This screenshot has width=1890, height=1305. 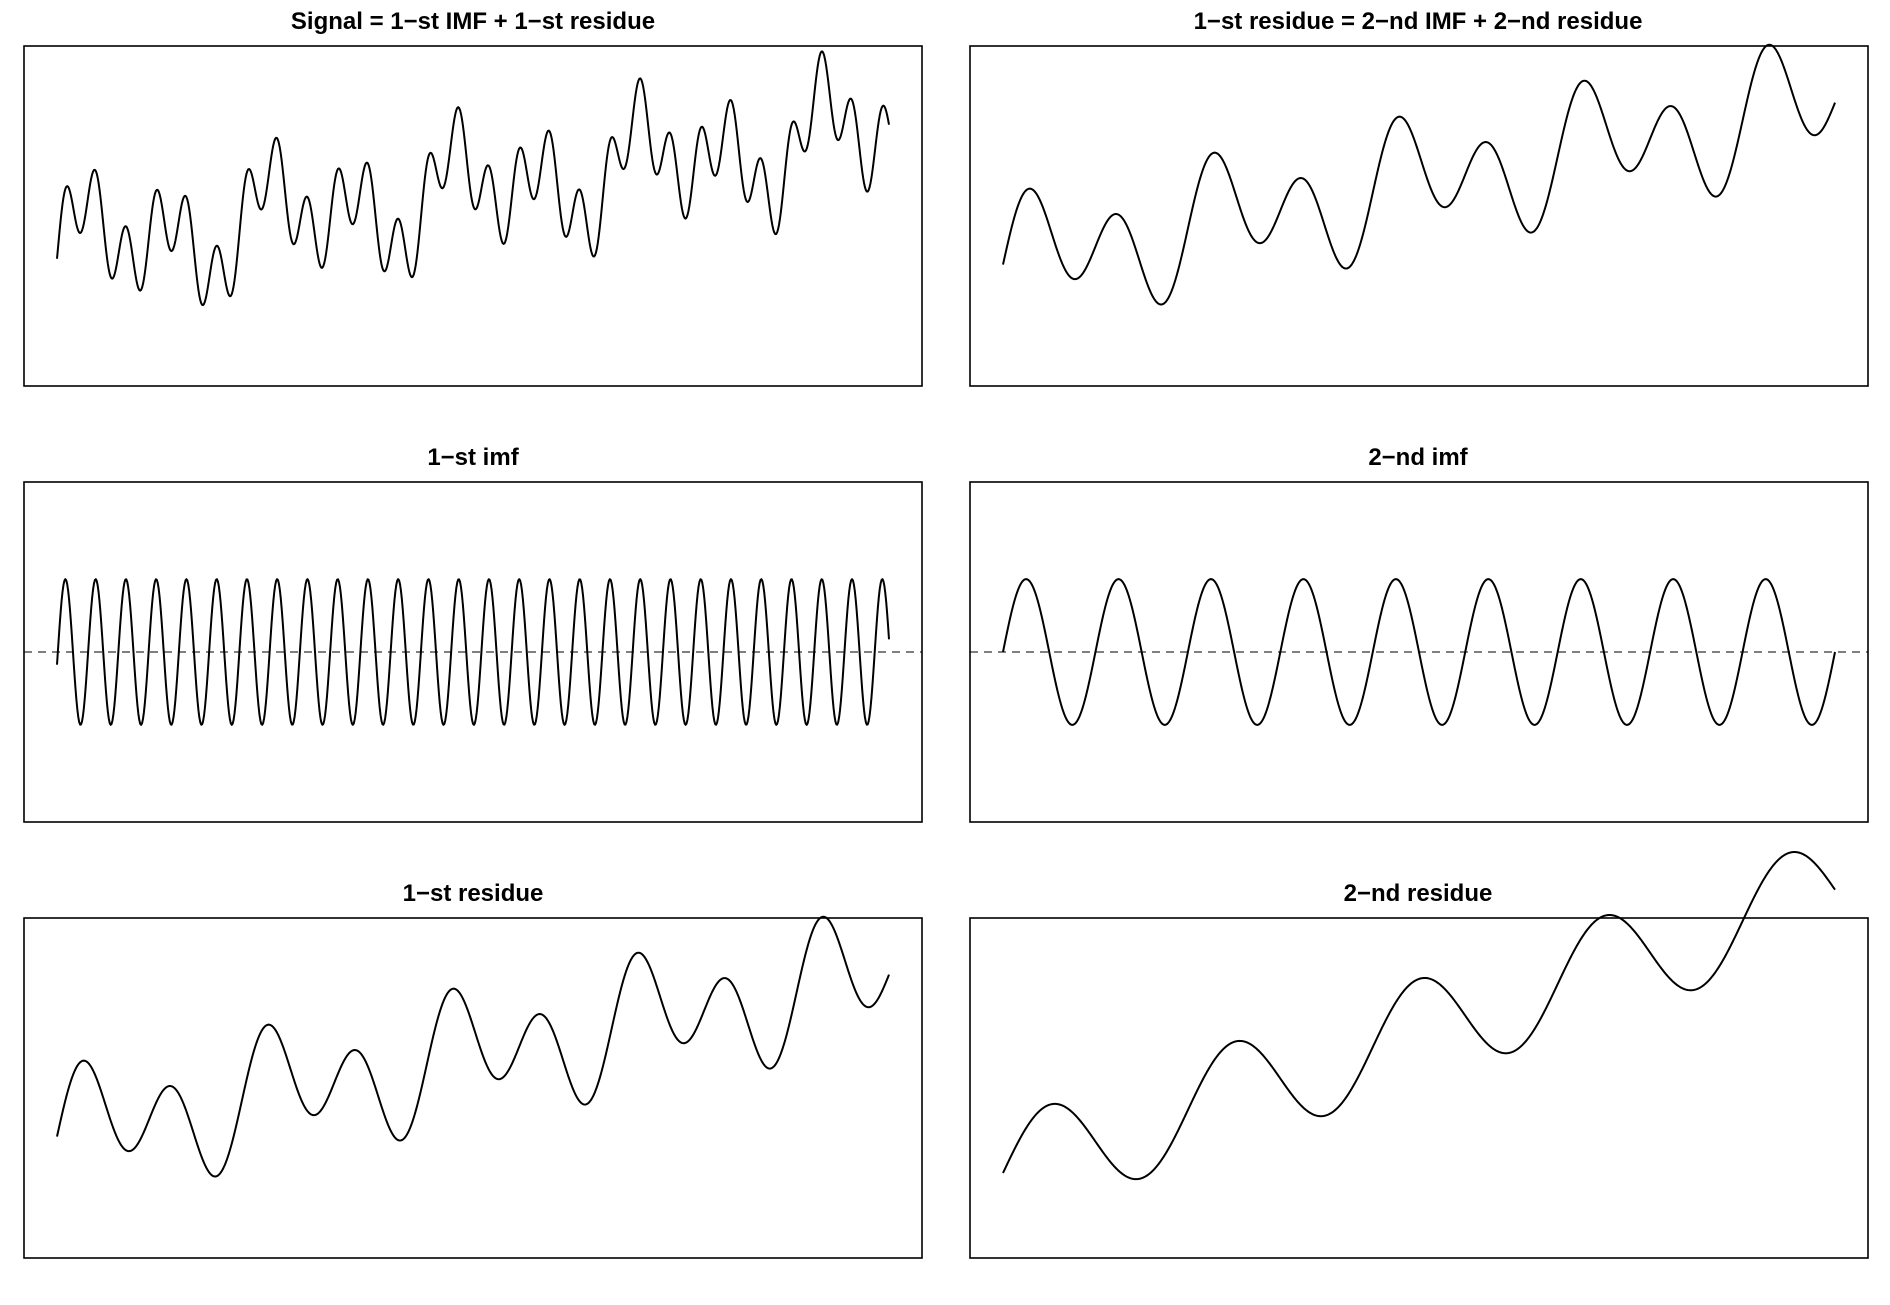 I want to click on panel-title-first-residue-decomposition: 1−st residue = 2−nd IMF + 2−nd residue, so click(x=1418, y=21).